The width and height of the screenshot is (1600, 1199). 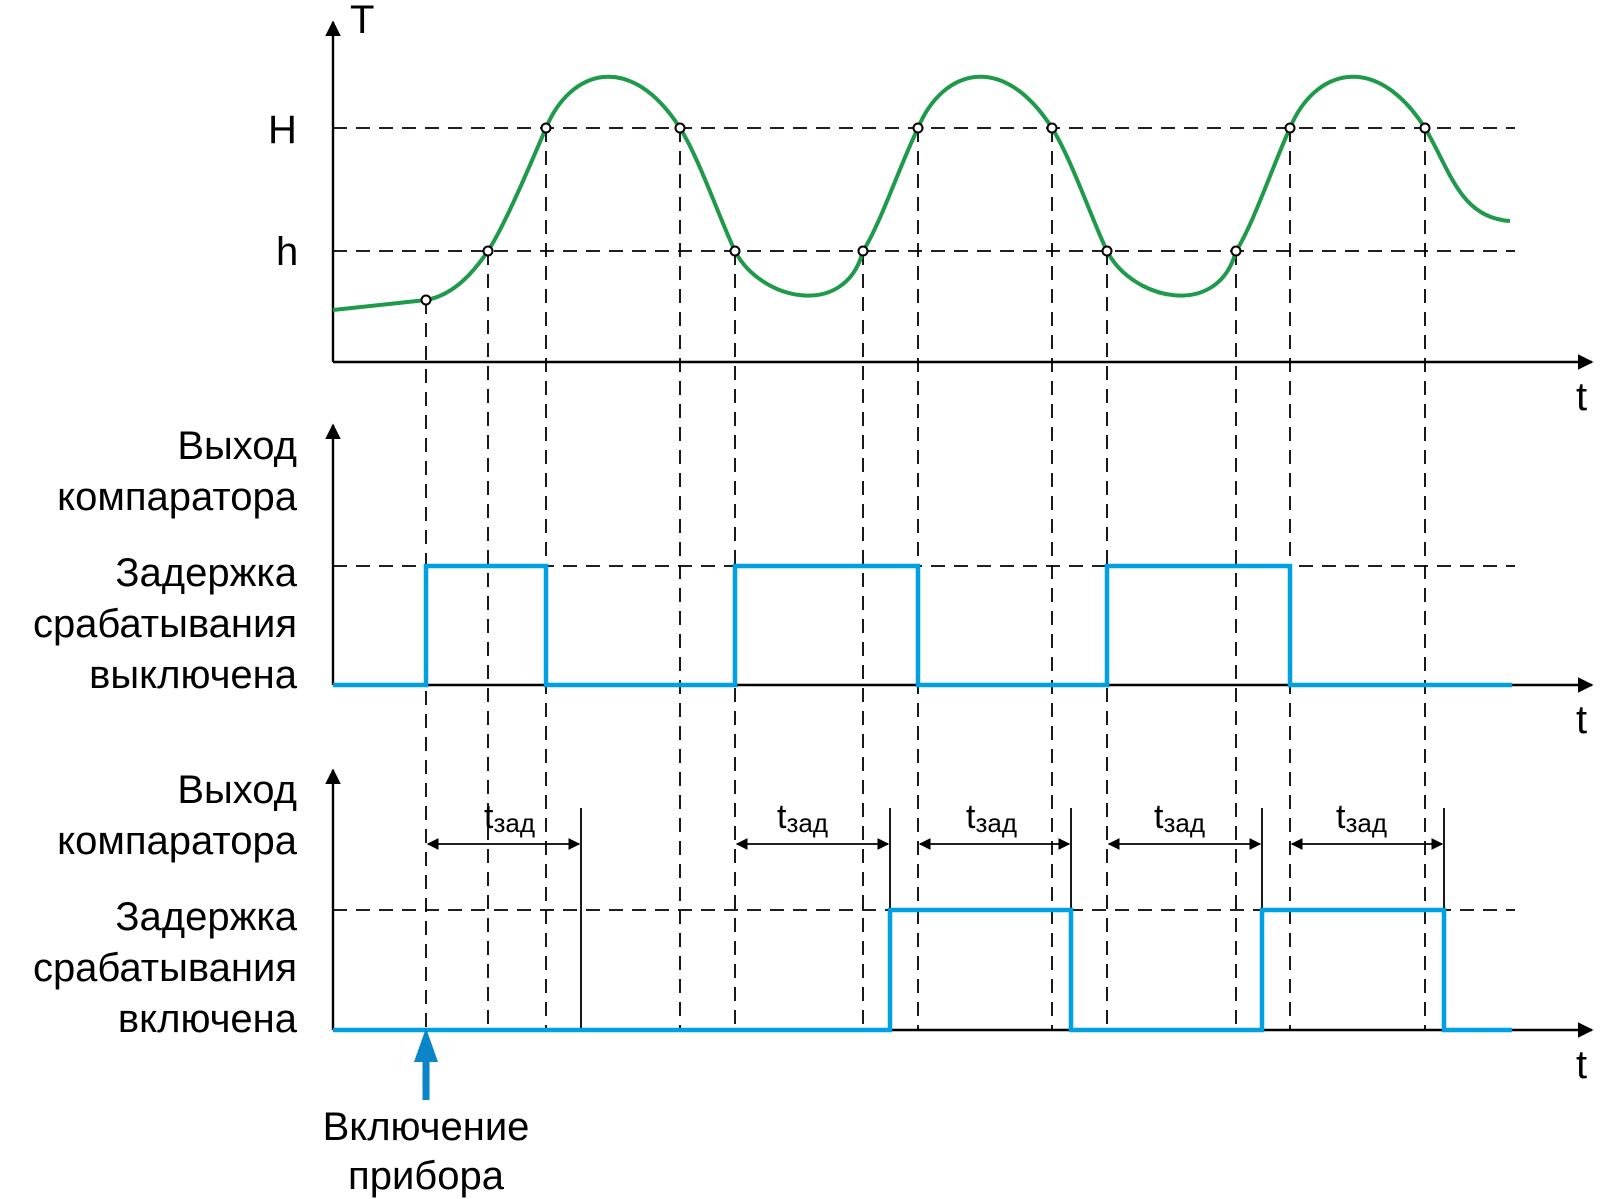 I want to click on temperature-curve, so click(x=921, y=193).